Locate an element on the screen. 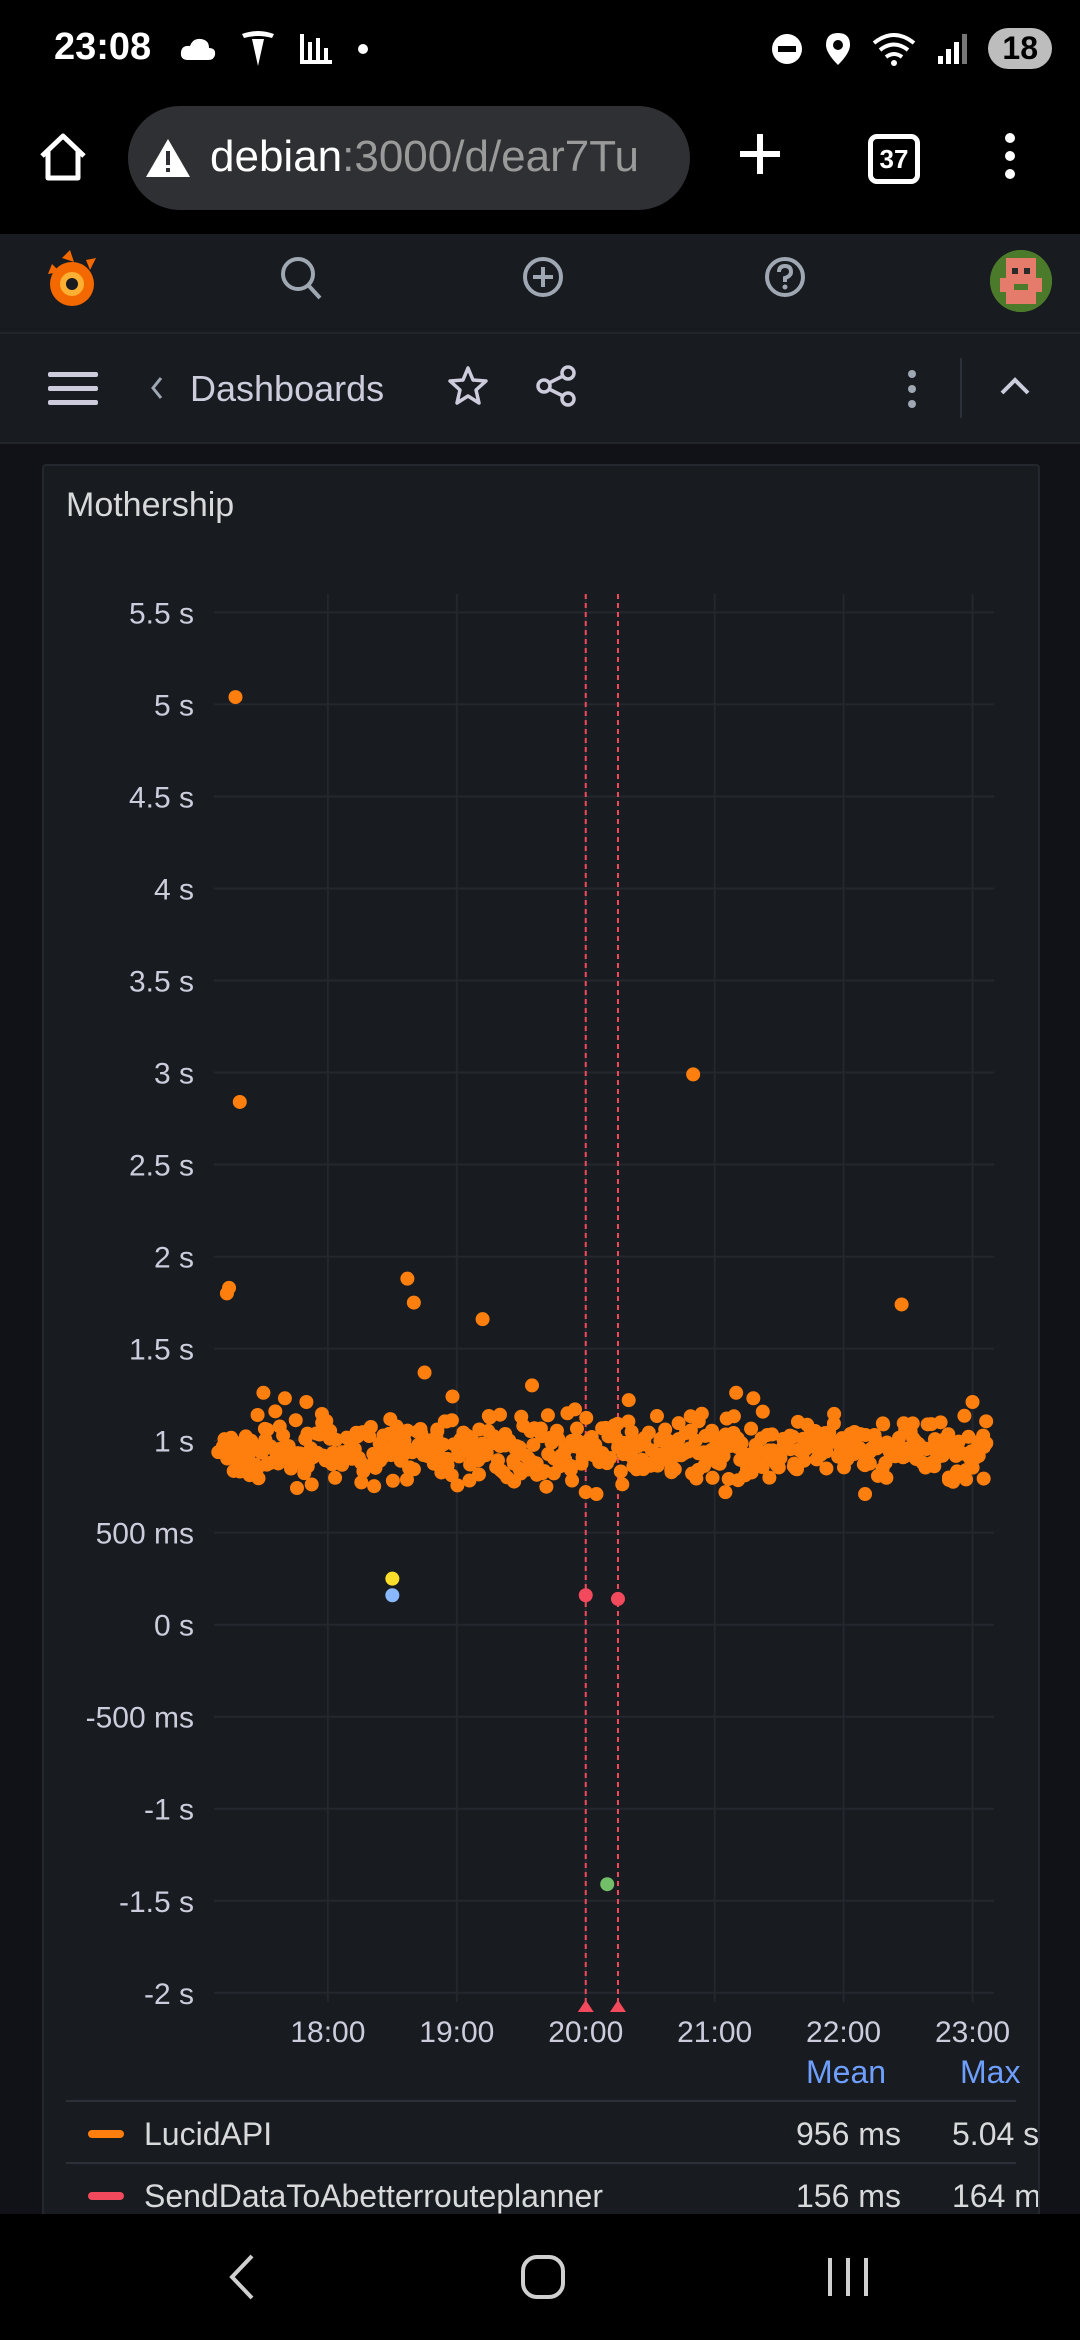 This screenshot has width=1080, height=2340. x-tick-label: 20:00 is located at coordinates (585, 2031).